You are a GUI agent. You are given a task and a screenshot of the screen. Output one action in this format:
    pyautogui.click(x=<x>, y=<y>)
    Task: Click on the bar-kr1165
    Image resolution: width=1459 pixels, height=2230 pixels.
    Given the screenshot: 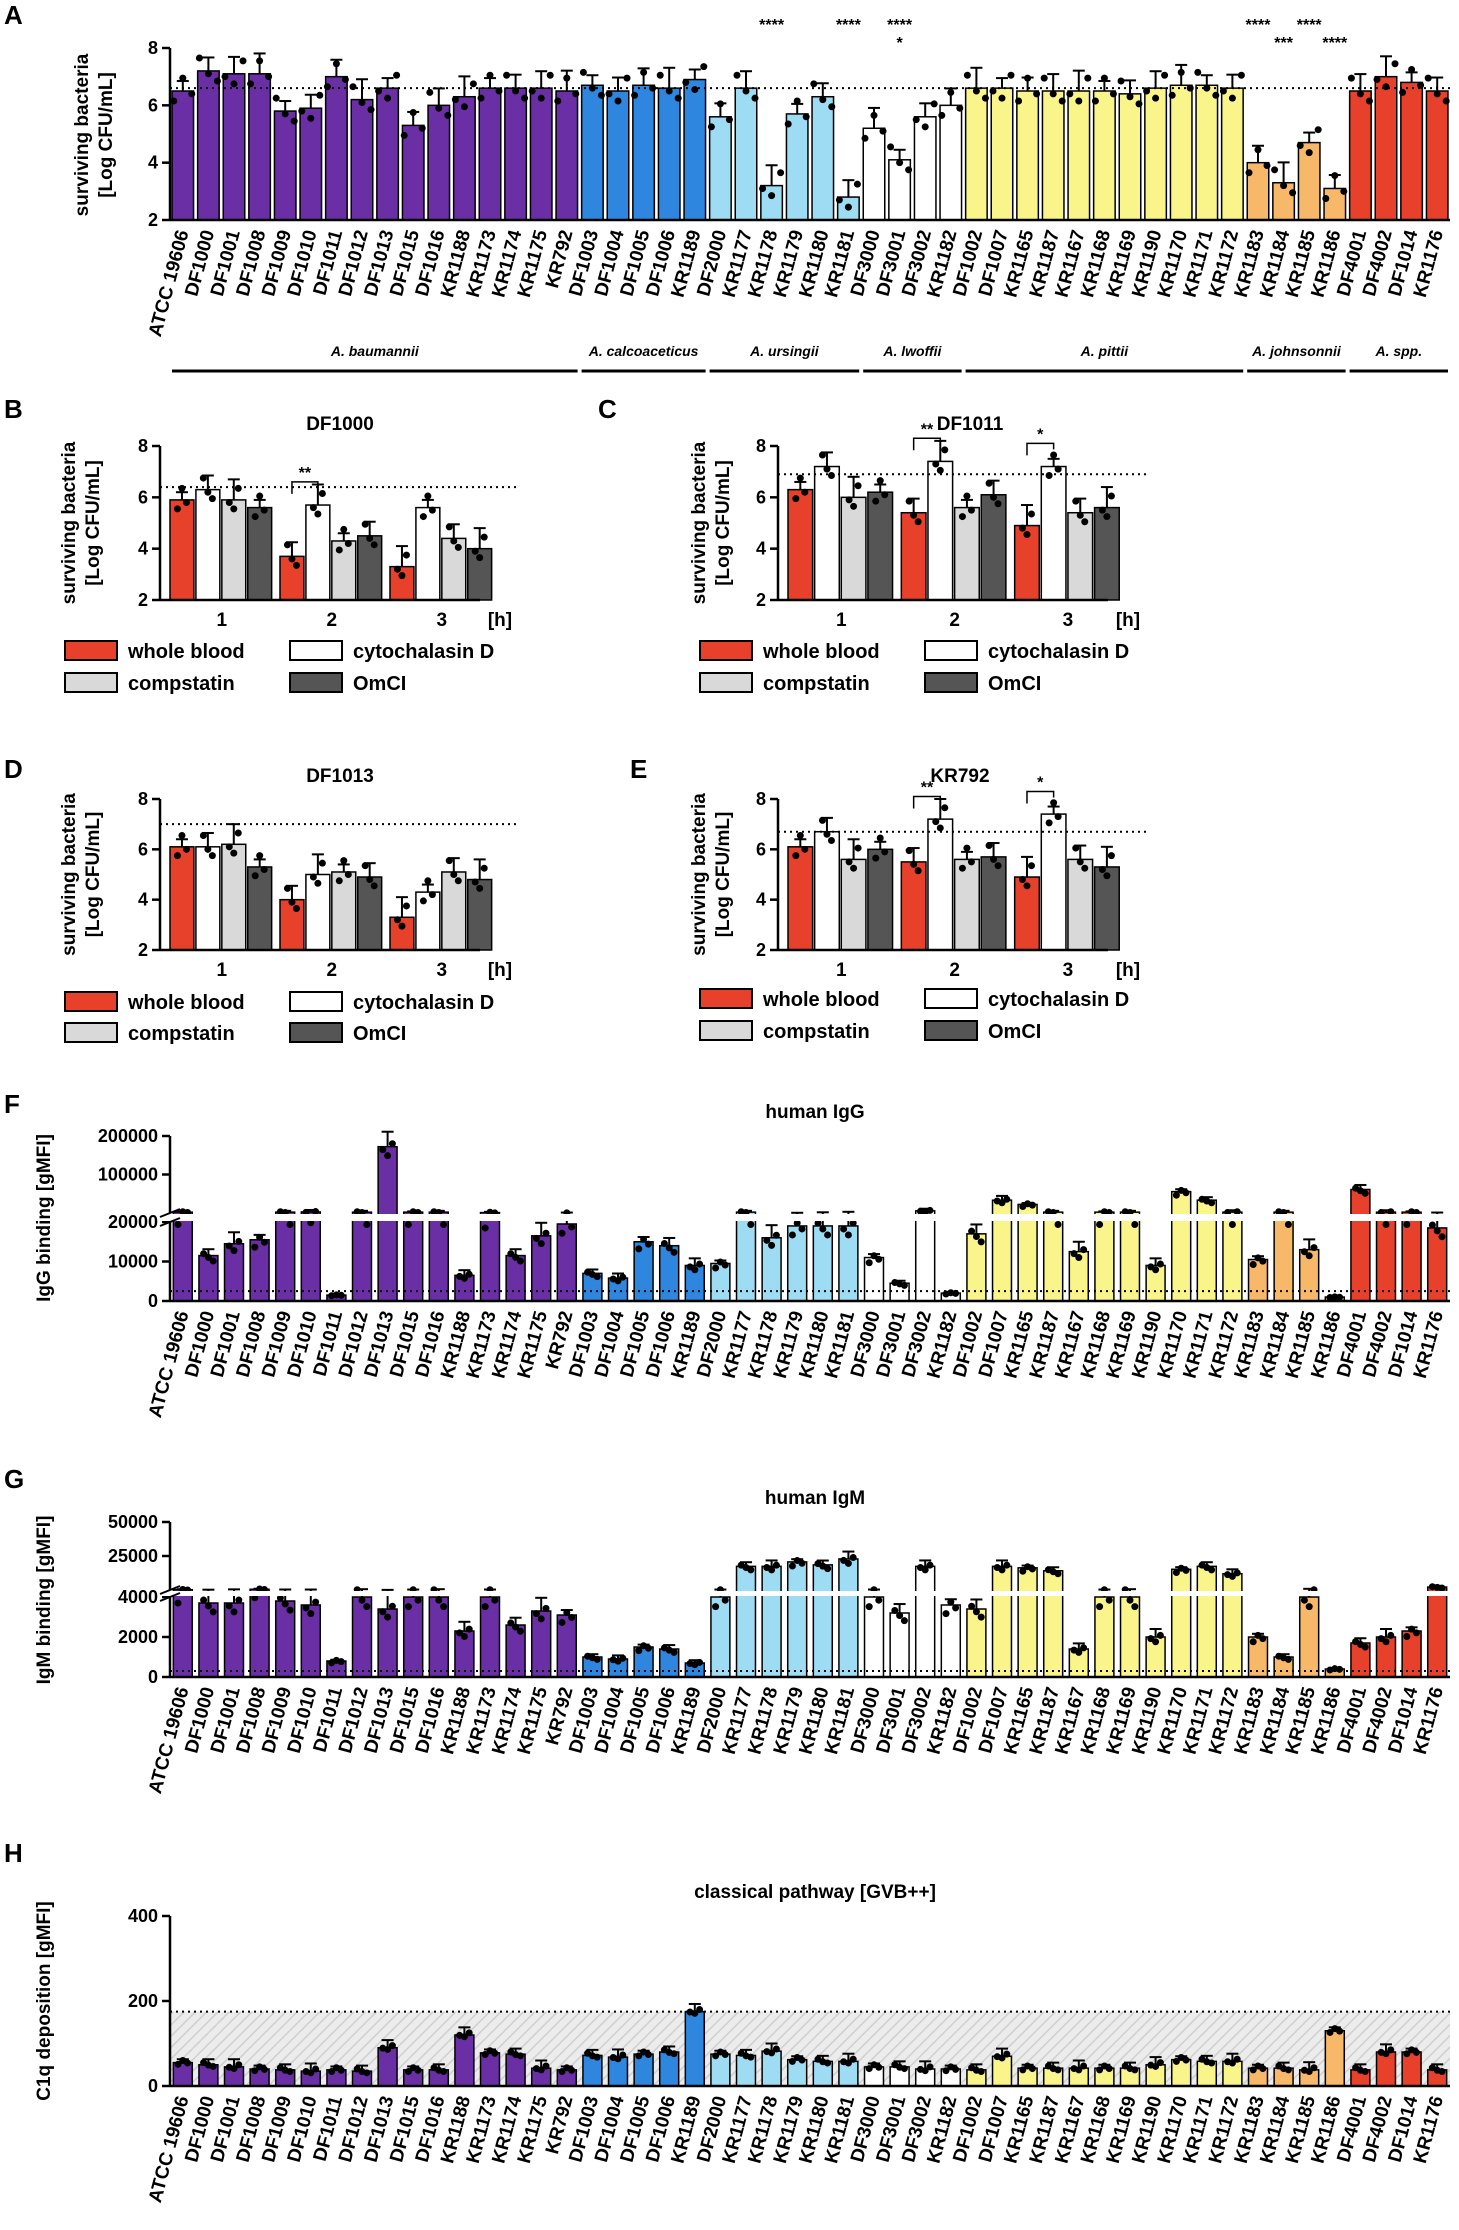 What is the action you would take?
    pyautogui.click(x=1028, y=155)
    